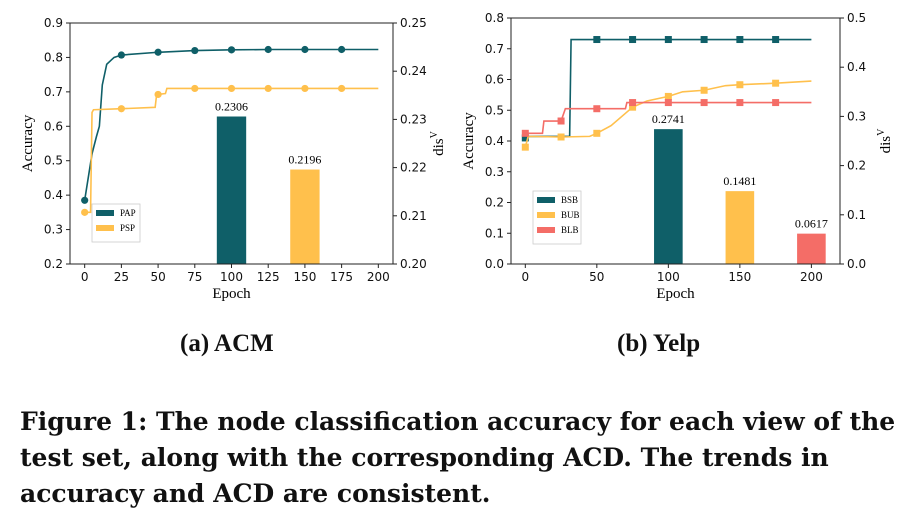  I want to click on y-tick-label: 0.1, so click(494, 233).